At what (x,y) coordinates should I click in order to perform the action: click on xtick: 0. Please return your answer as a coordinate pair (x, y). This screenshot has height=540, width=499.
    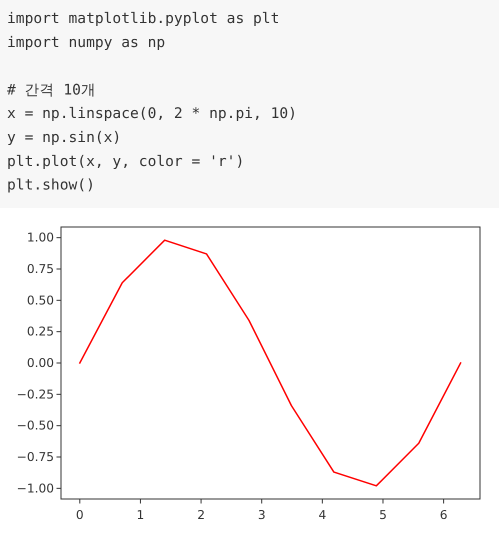
    Looking at the image, I should click on (80, 515).